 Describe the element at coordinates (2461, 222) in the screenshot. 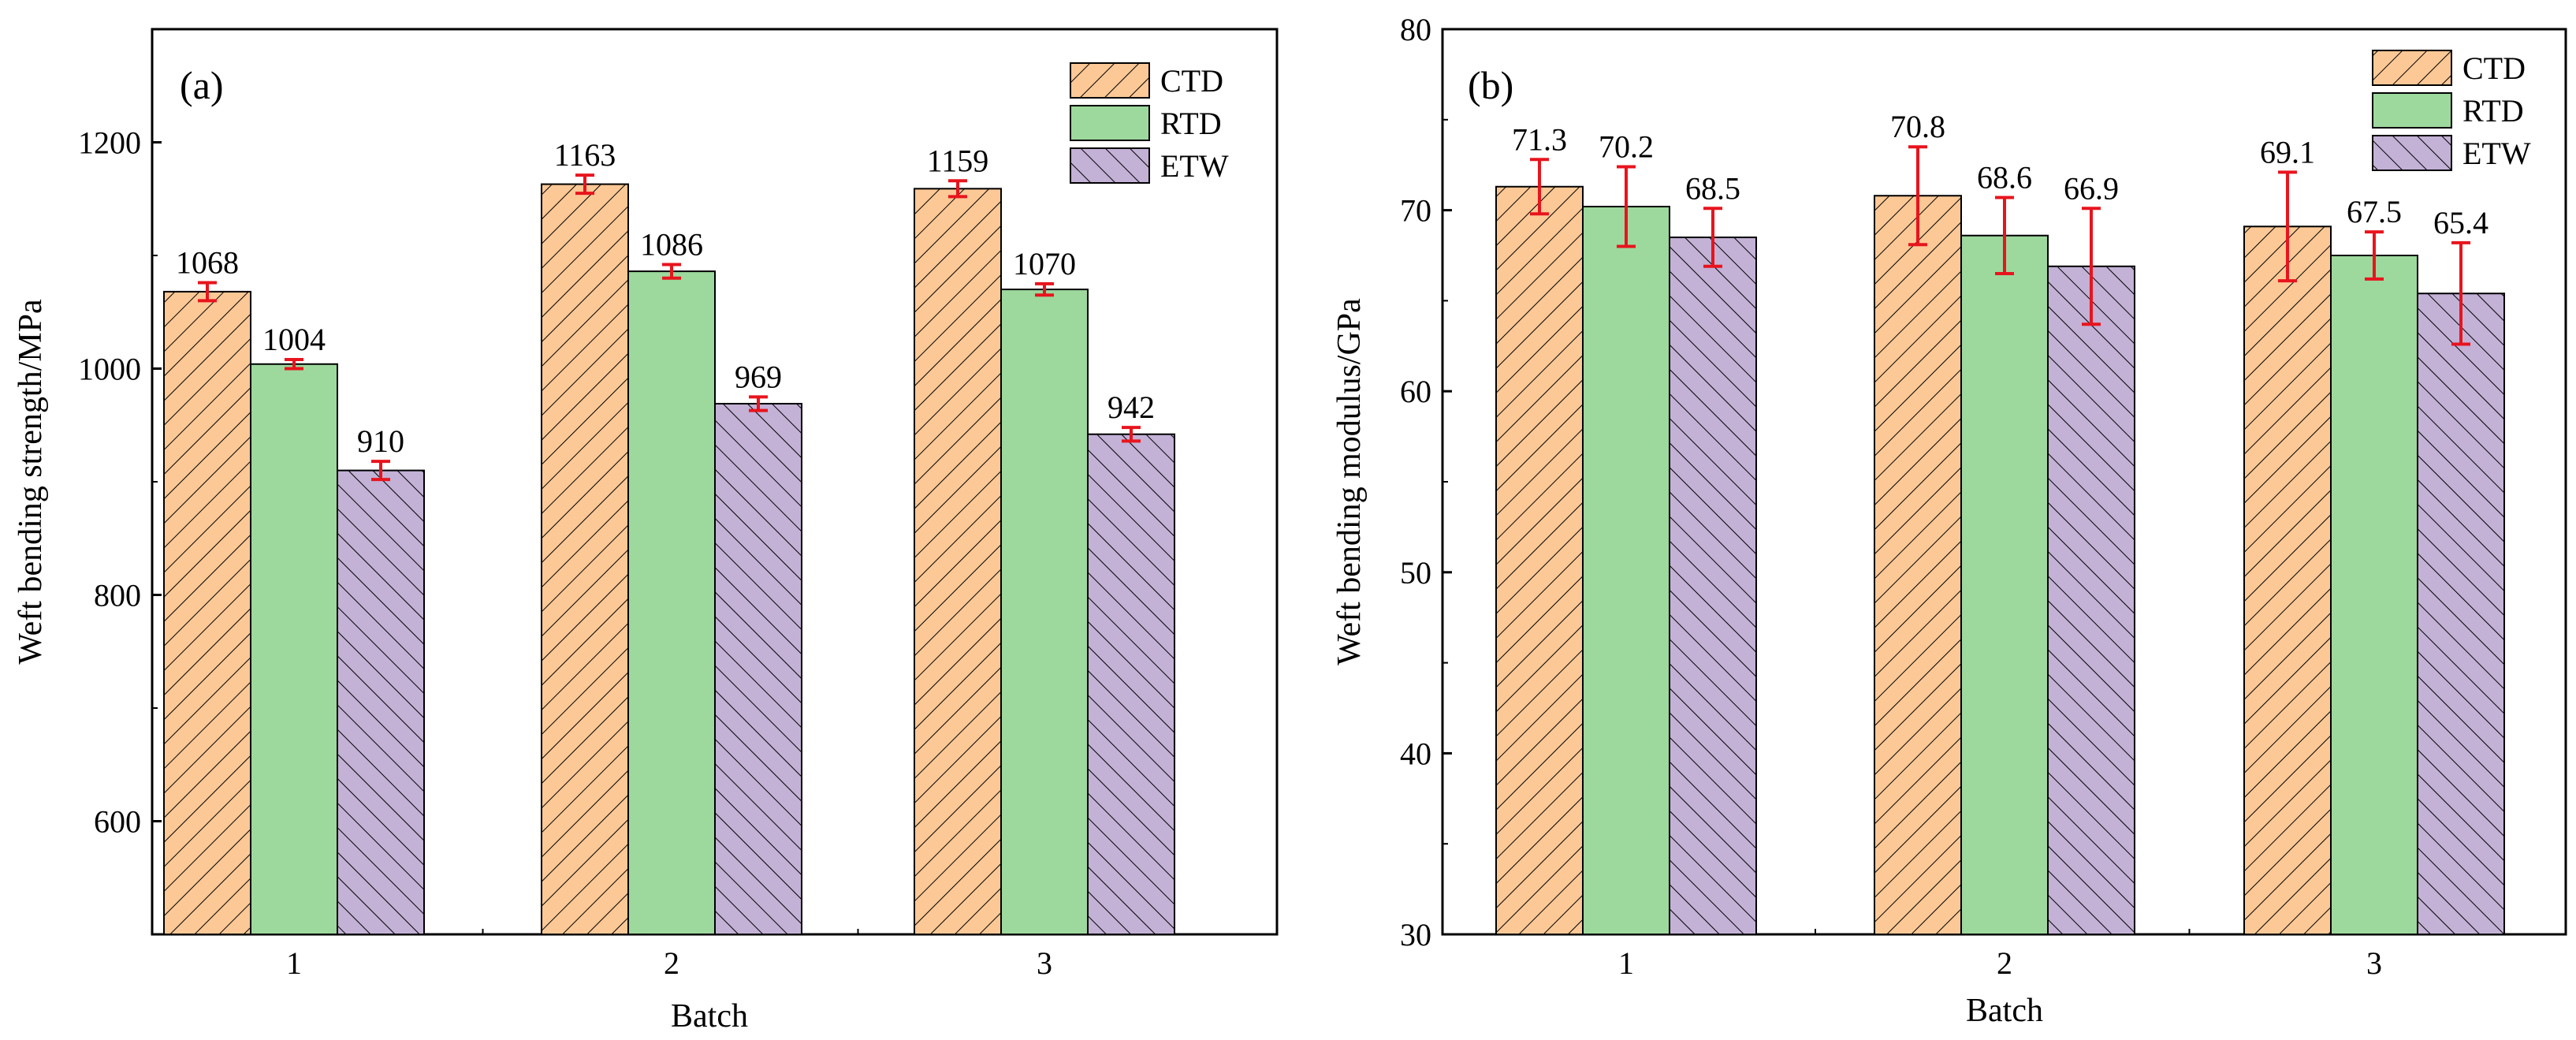

I see `data-label: 65.4` at that location.